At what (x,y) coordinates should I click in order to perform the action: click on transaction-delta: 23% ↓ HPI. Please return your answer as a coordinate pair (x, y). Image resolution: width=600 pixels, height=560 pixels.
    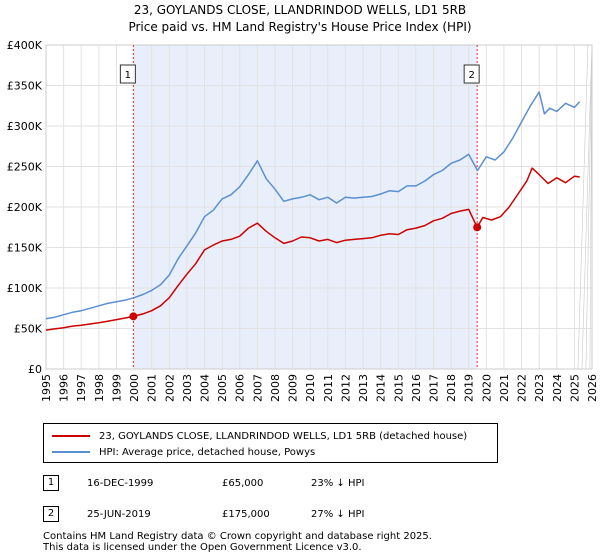
    Looking at the image, I should click on (338, 483).